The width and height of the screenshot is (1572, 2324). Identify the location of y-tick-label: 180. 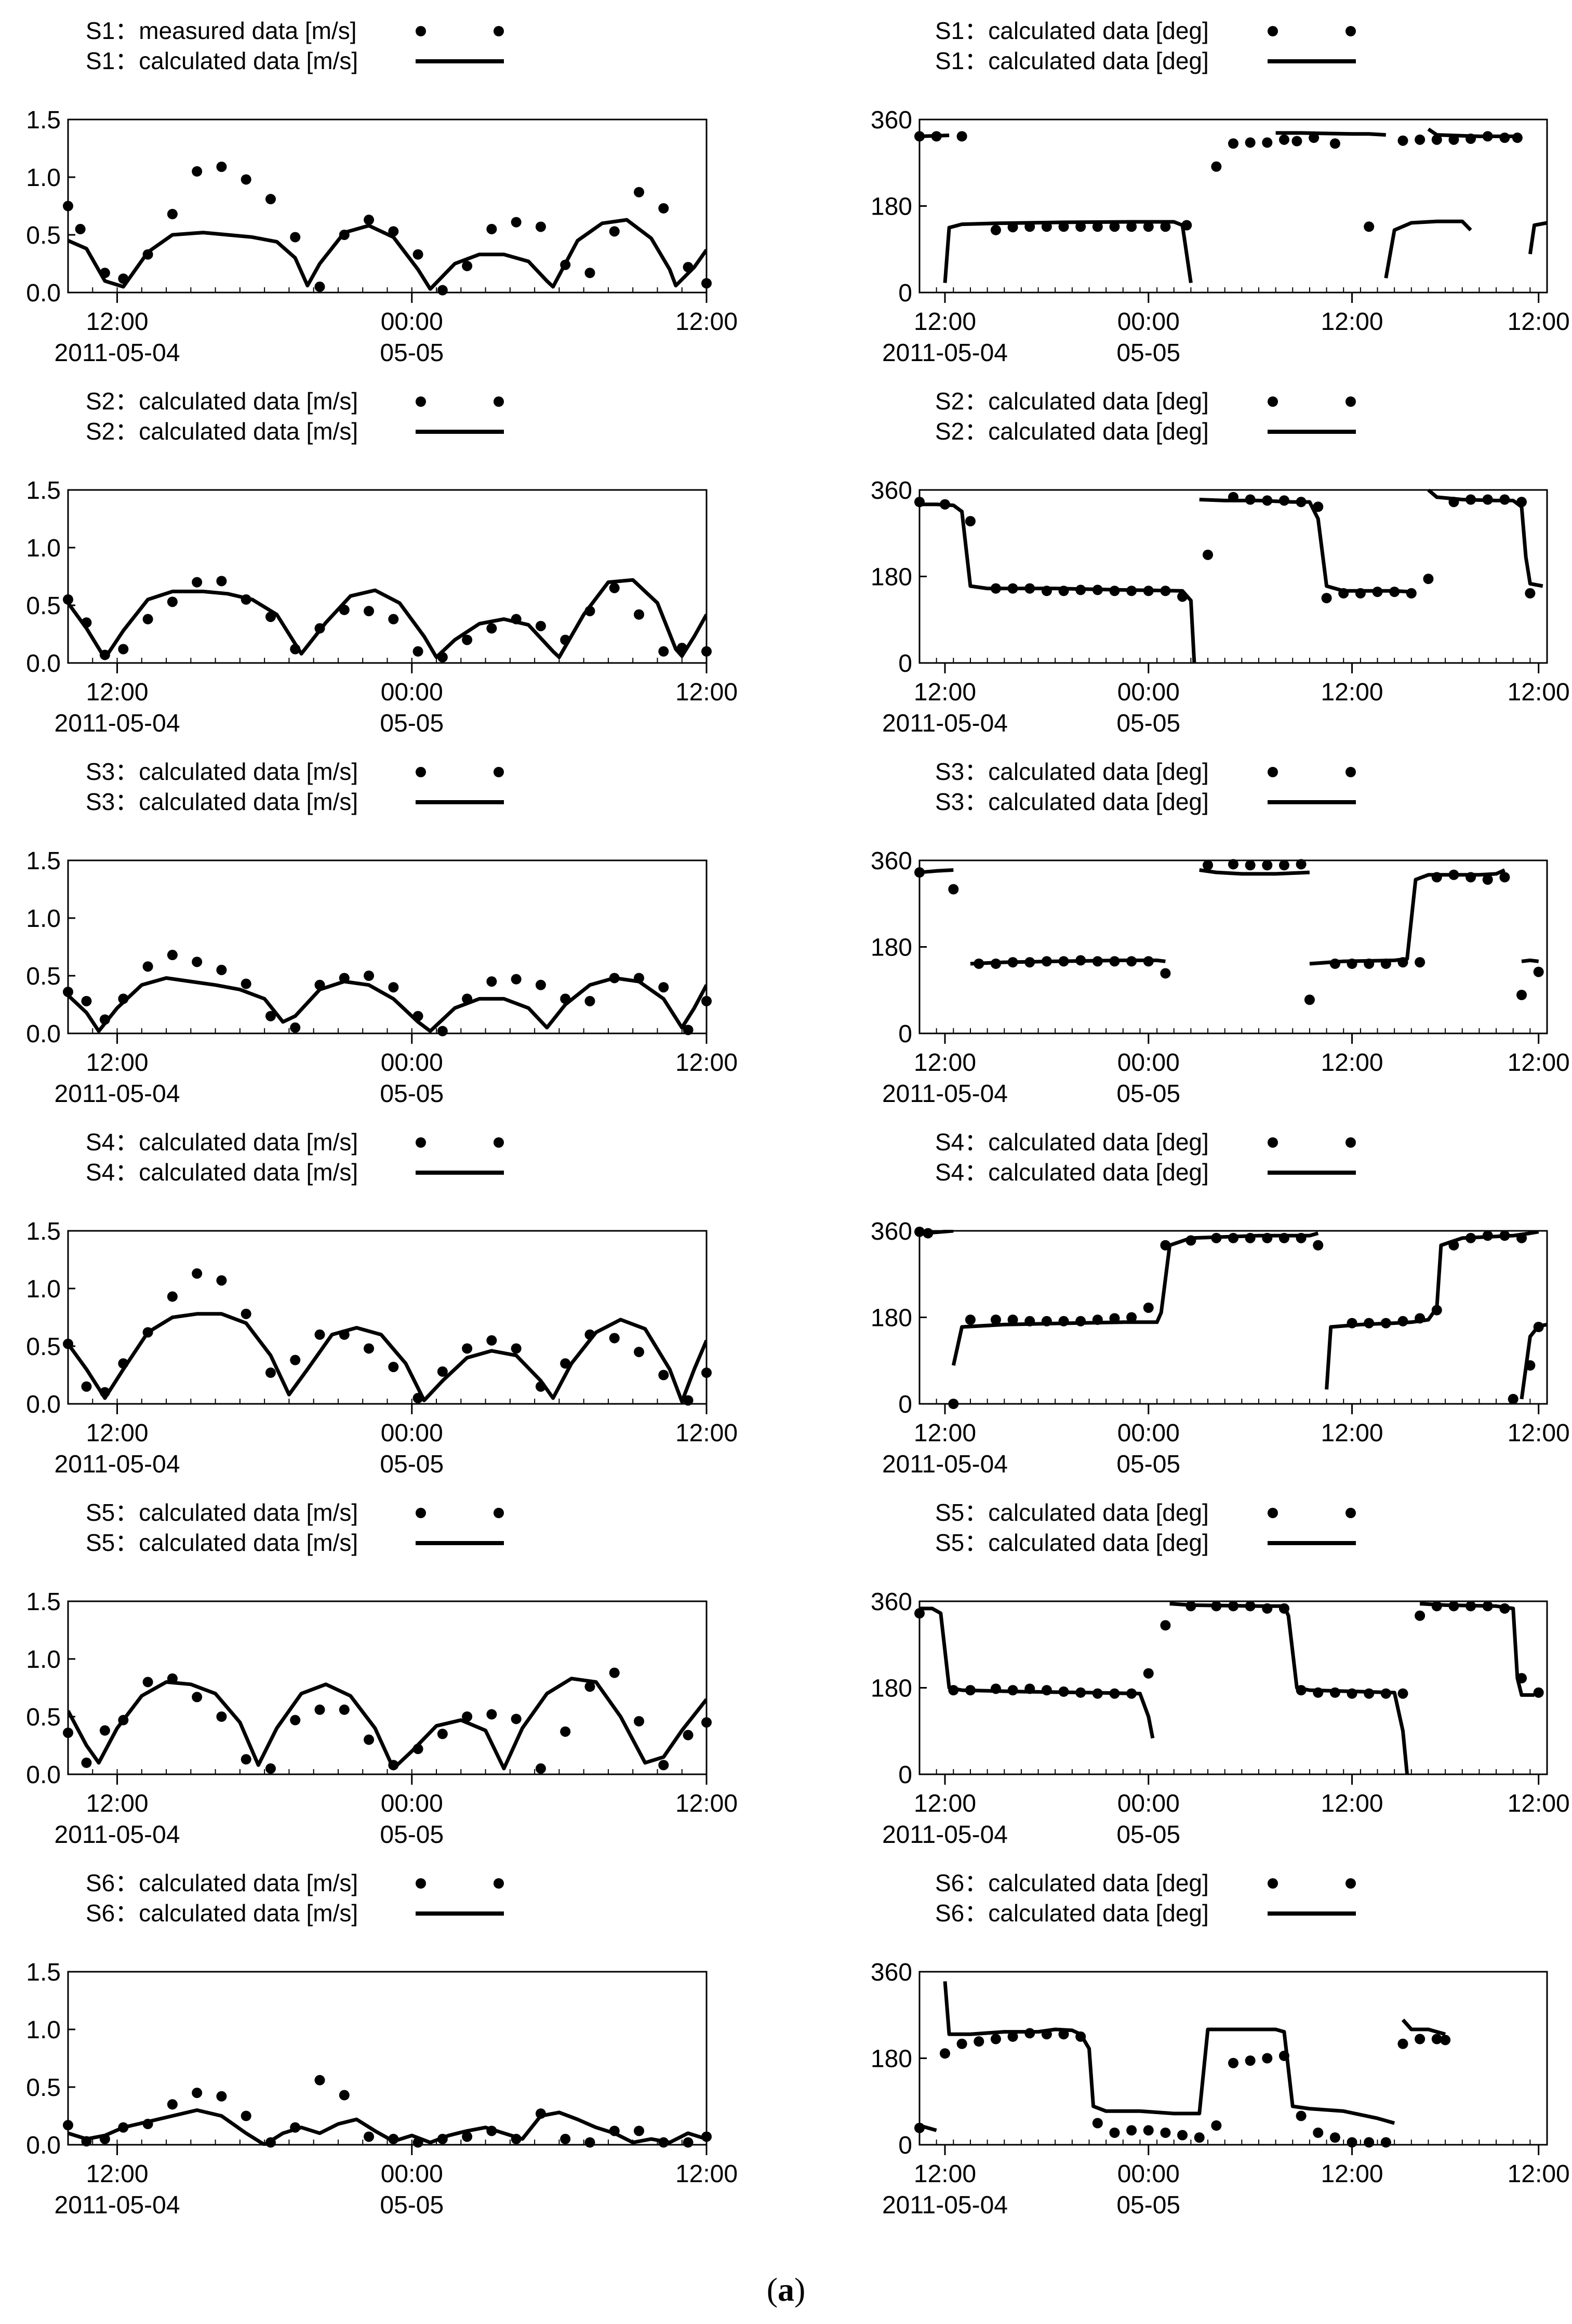
(892, 1318).